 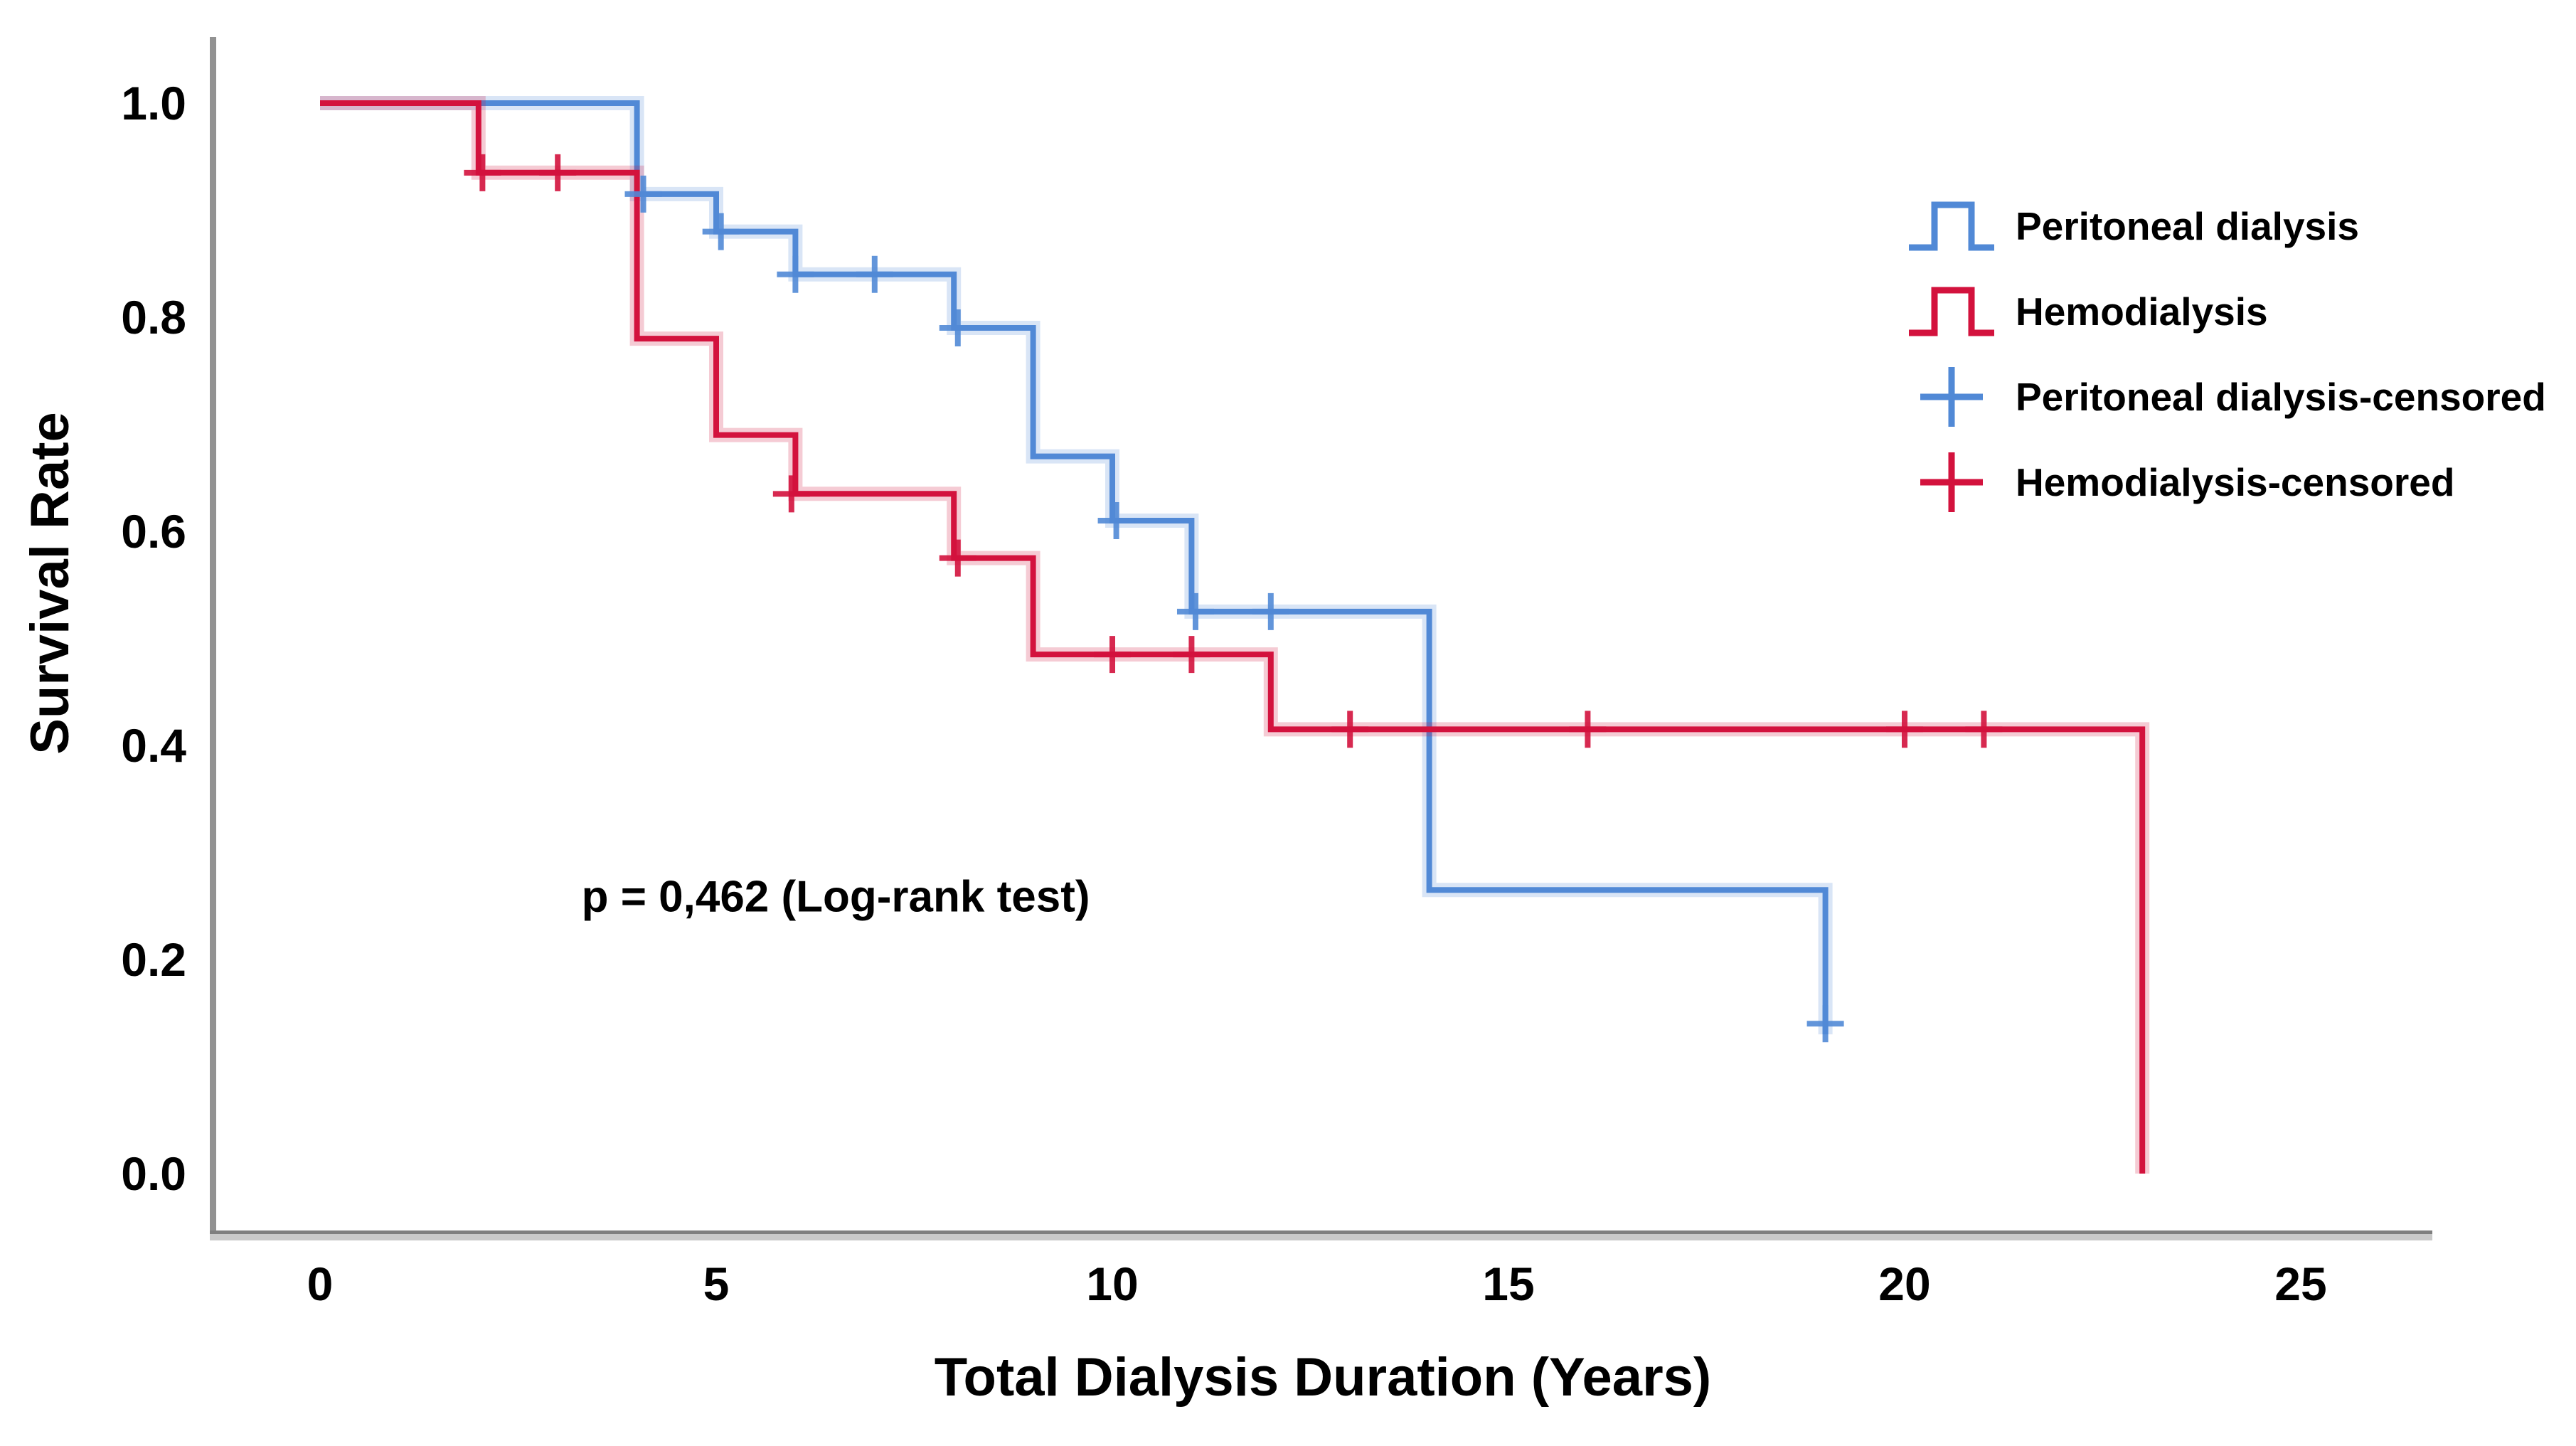 What do you see at coordinates (1321, 1237) in the screenshot?
I see `x-axis-line-shadow` at bounding box center [1321, 1237].